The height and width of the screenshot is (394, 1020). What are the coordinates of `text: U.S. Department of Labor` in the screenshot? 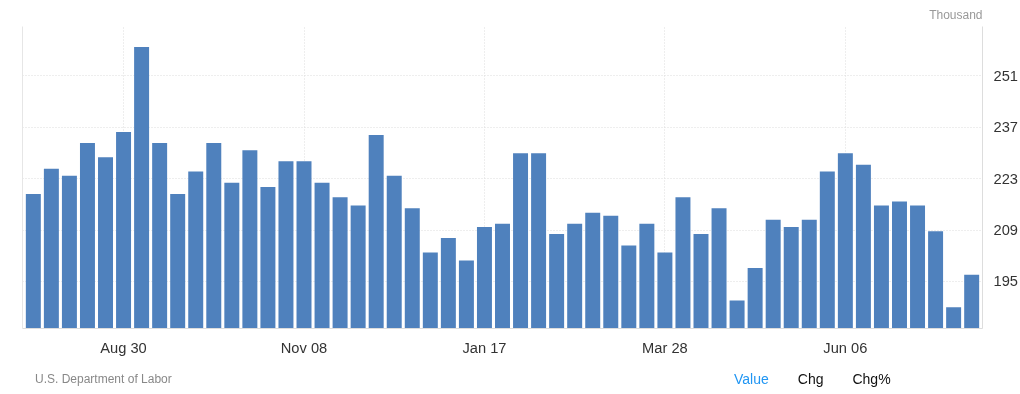 It's located at (103, 379).